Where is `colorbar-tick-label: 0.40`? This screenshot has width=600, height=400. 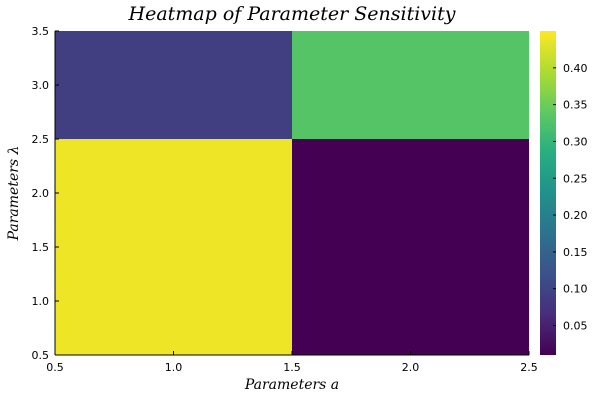 colorbar-tick-label: 0.40 is located at coordinates (575, 68).